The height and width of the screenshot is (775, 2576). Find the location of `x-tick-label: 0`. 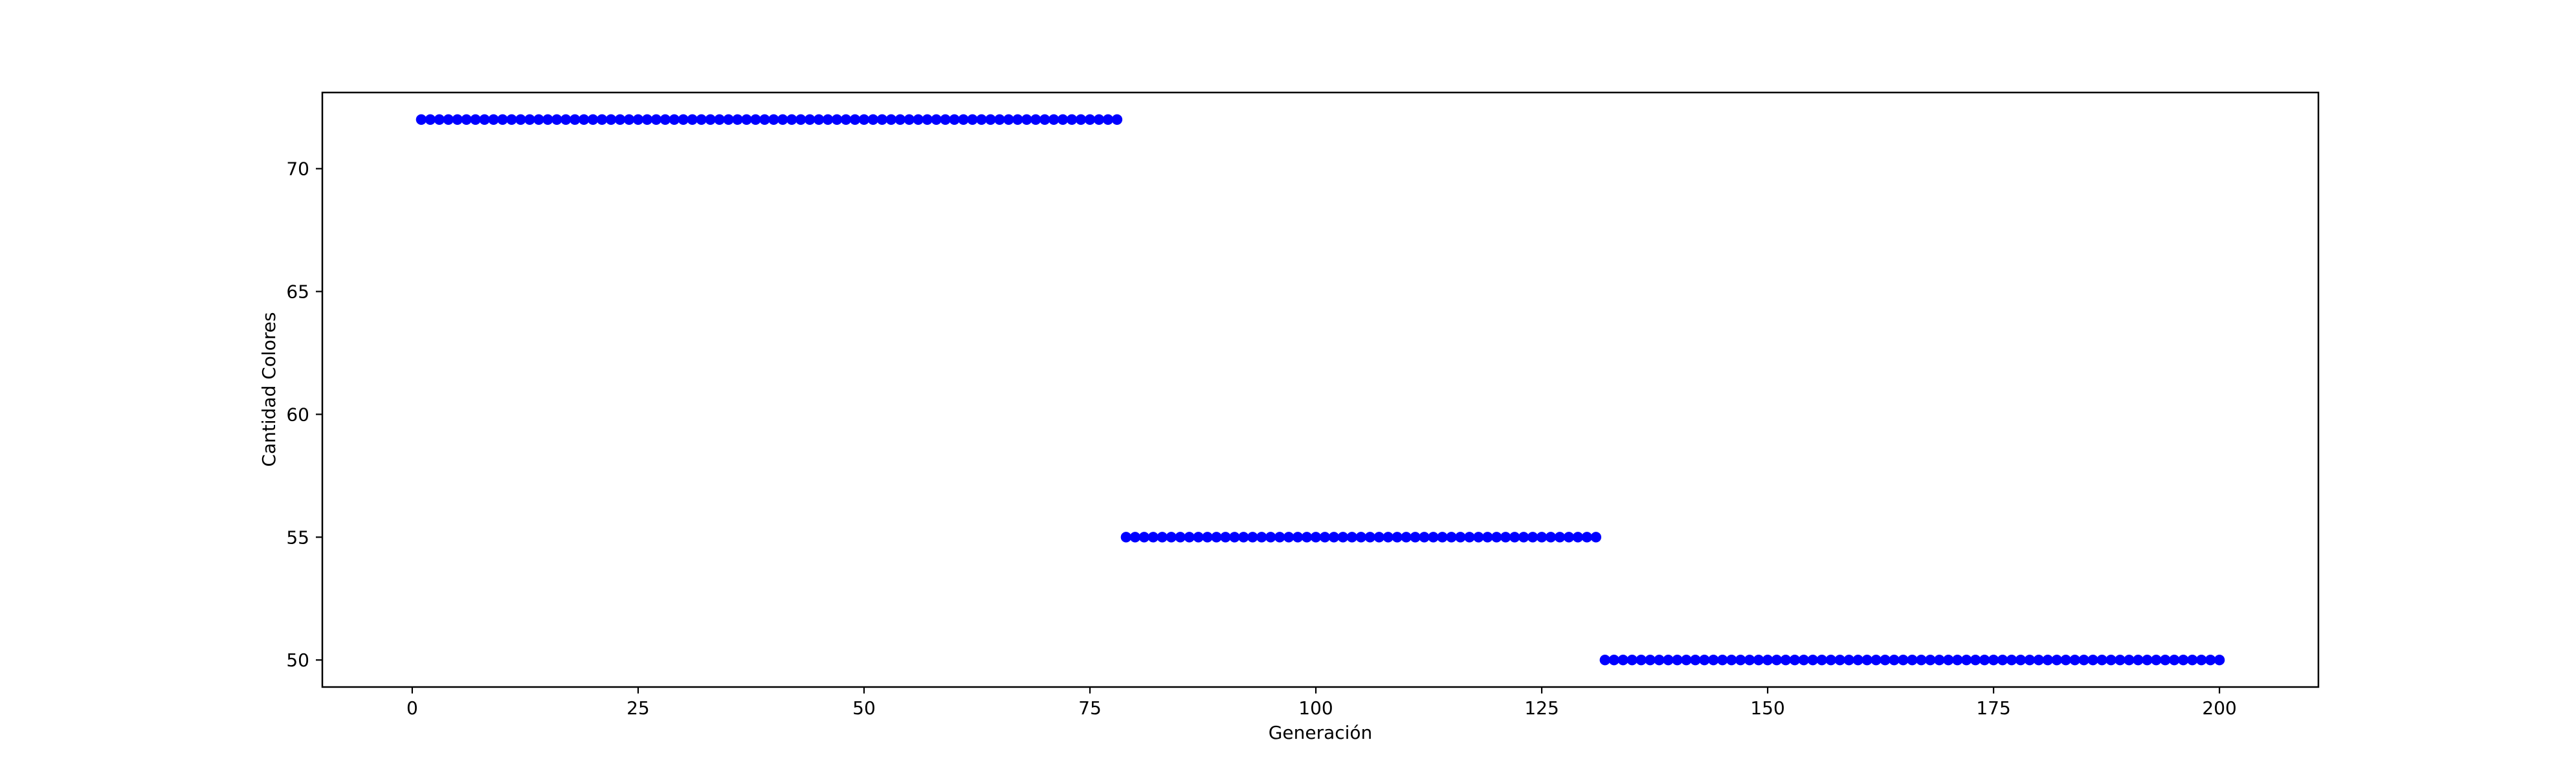

x-tick-label: 0 is located at coordinates (412, 708).